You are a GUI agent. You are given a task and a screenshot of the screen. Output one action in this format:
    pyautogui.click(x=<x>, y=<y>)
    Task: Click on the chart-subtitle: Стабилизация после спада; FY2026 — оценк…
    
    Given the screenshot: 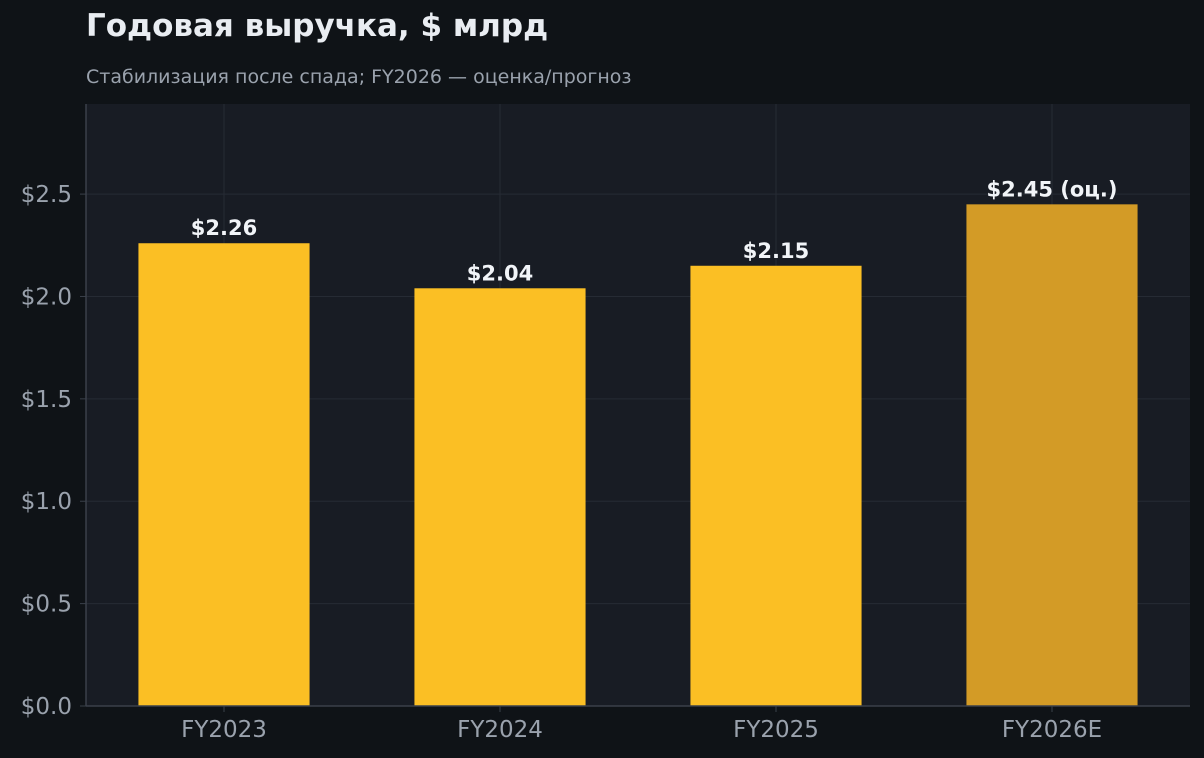 What is the action you would take?
    pyautogui.click(x=359, y=77)
    